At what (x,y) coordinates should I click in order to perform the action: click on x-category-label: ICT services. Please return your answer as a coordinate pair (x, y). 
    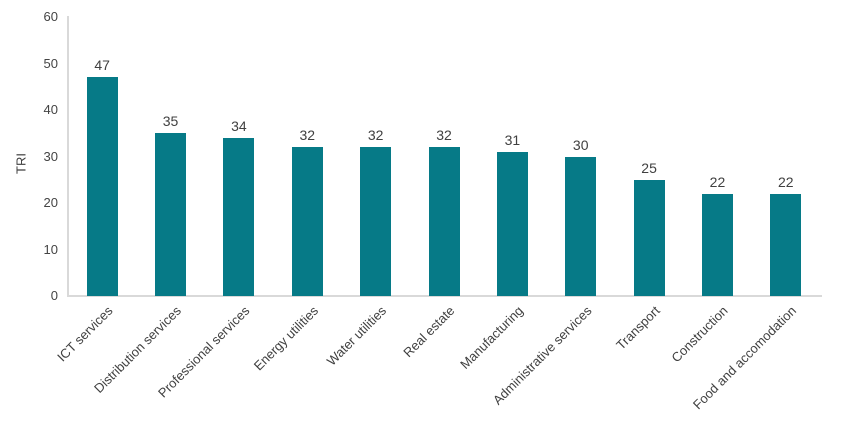
    Looking at the image, I should click on (85, 334).